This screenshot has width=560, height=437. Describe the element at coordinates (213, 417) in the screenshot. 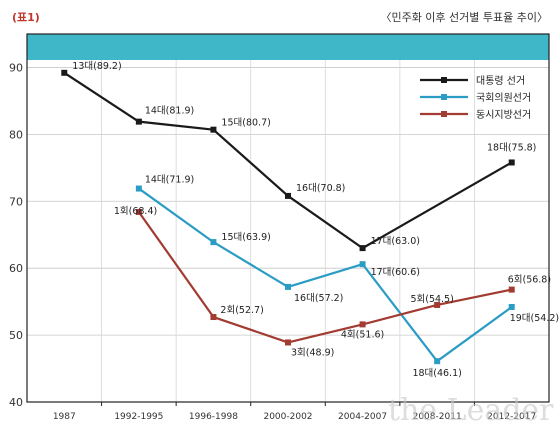

I see `x-tick-label: 1996-1998` at that location.